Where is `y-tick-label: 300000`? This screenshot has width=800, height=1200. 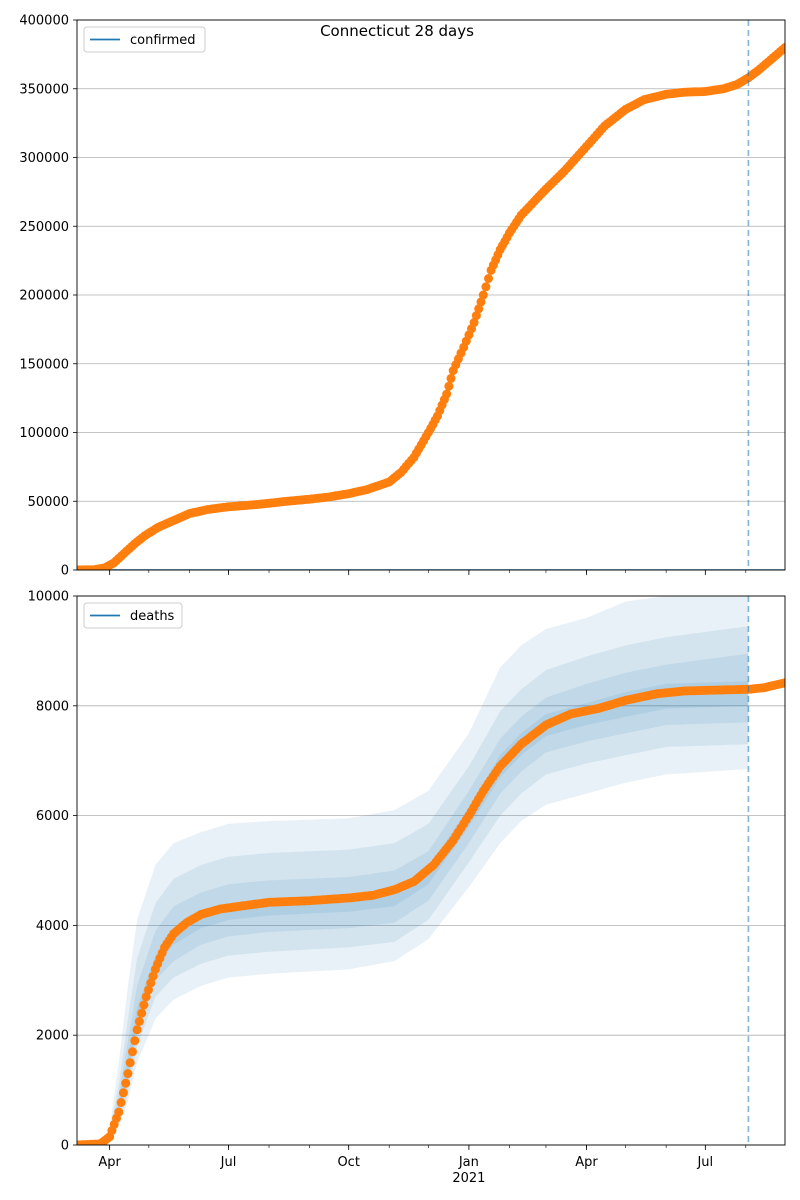 y-tick-label: 300000 is located at coordinates (44, 158).